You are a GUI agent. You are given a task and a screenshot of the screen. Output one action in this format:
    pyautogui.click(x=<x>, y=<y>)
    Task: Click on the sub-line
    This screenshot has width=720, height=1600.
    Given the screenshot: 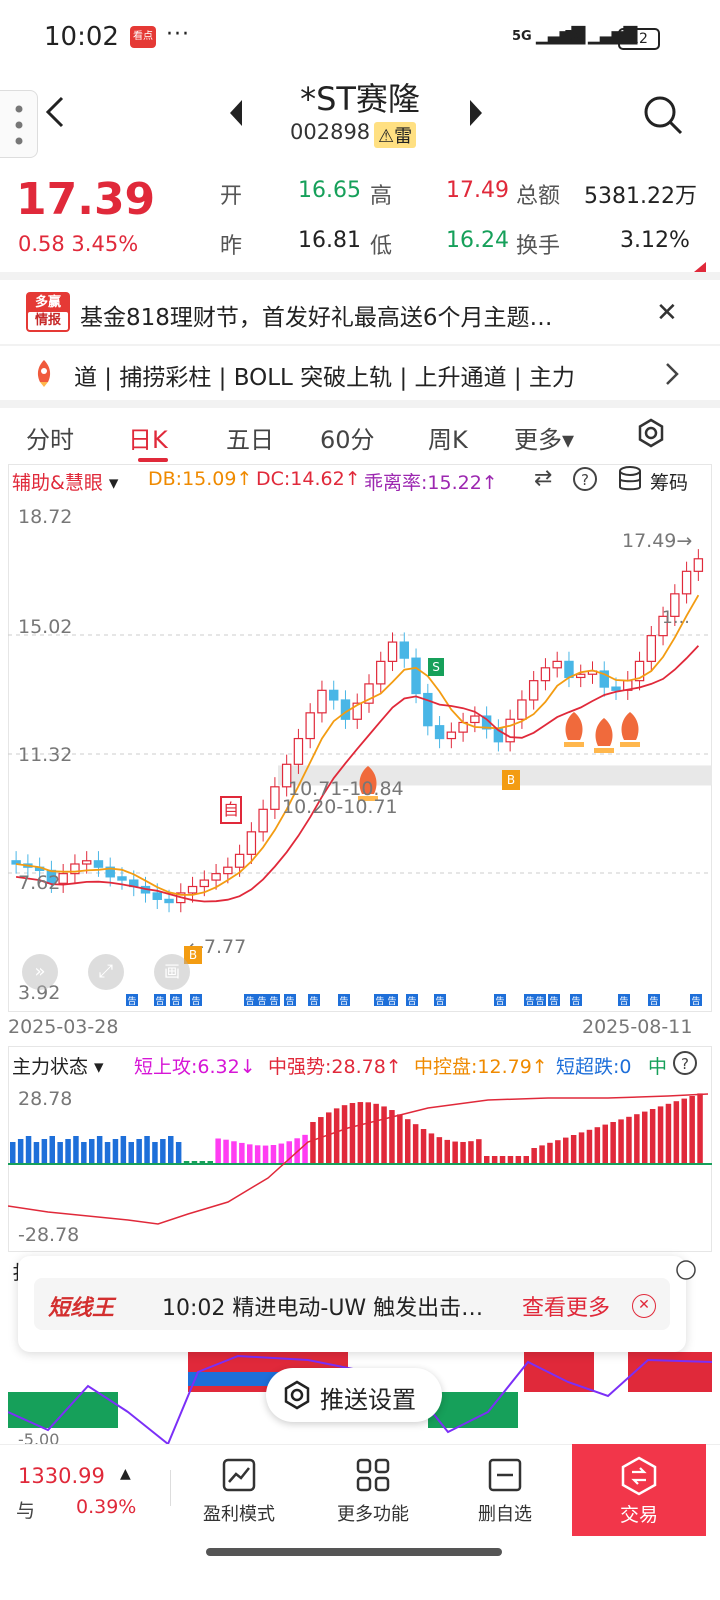 What is the action you would take?
    pyautogui.click(x=358, y=1159)
    